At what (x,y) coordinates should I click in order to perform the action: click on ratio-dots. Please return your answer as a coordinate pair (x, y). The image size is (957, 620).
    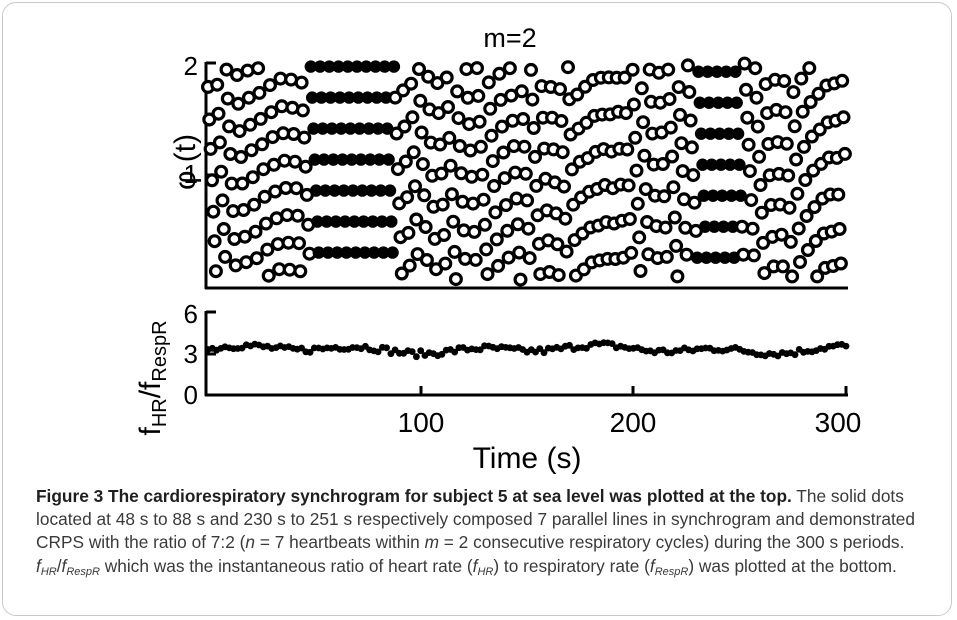
    Looking at the image, I should click on (527, 350).